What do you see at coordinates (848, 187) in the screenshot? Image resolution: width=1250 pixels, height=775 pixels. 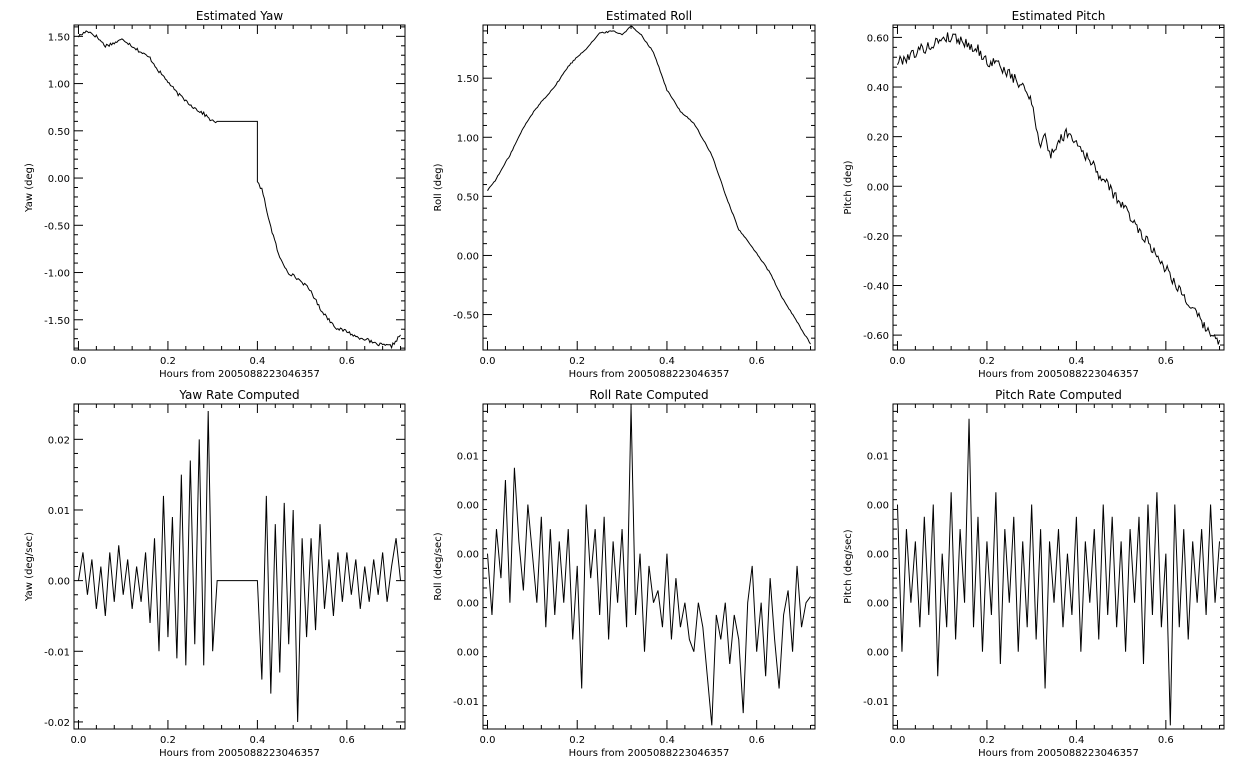 I see `chart2-ylabel: Pitch (deg)` at bounding box center [848, 187].